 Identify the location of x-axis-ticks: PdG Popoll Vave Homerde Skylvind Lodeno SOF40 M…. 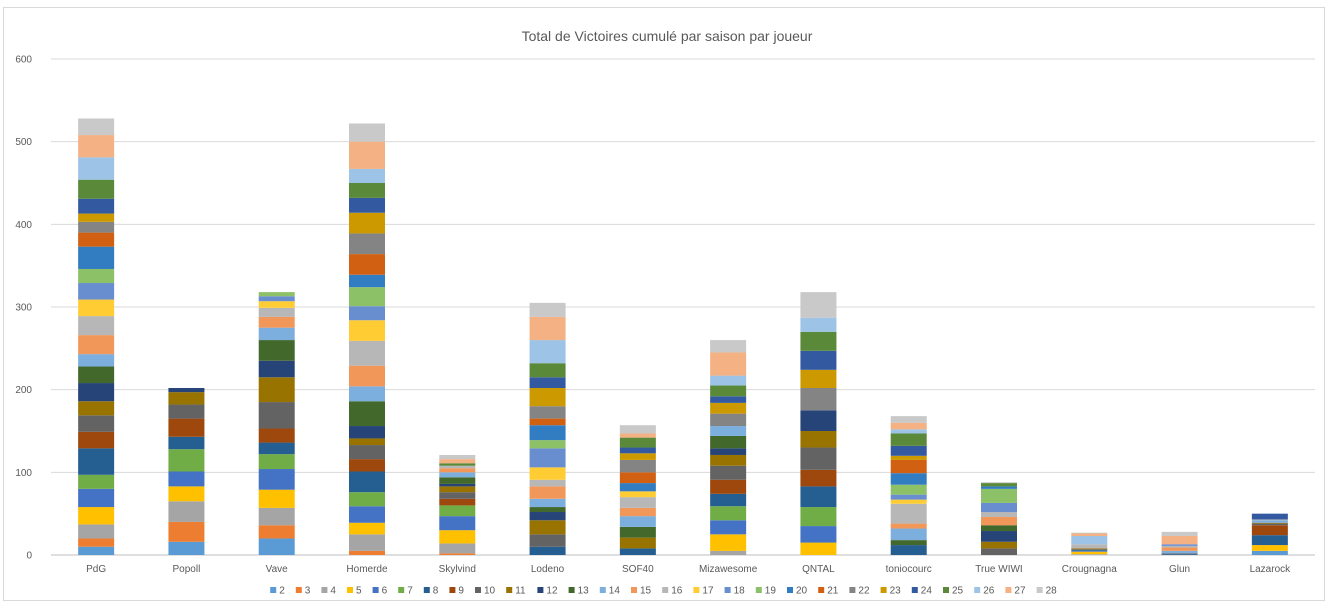
(688, 569).